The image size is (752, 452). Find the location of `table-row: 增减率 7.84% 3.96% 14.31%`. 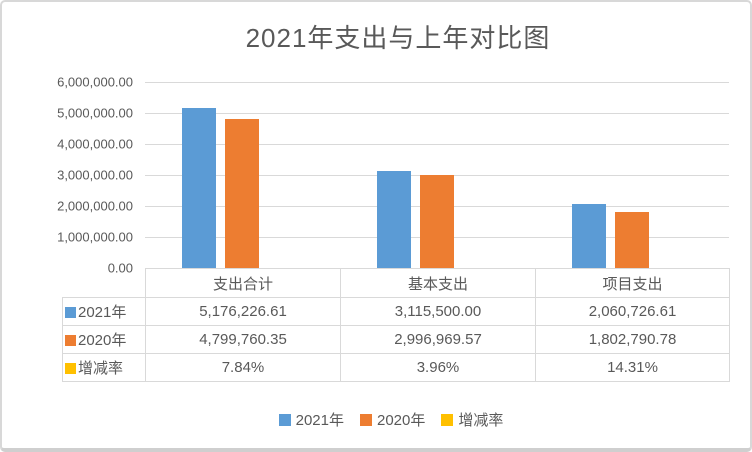

table-row: 增减率 7.84% 3.96% 14.31% is located at coordinates (396, 367).